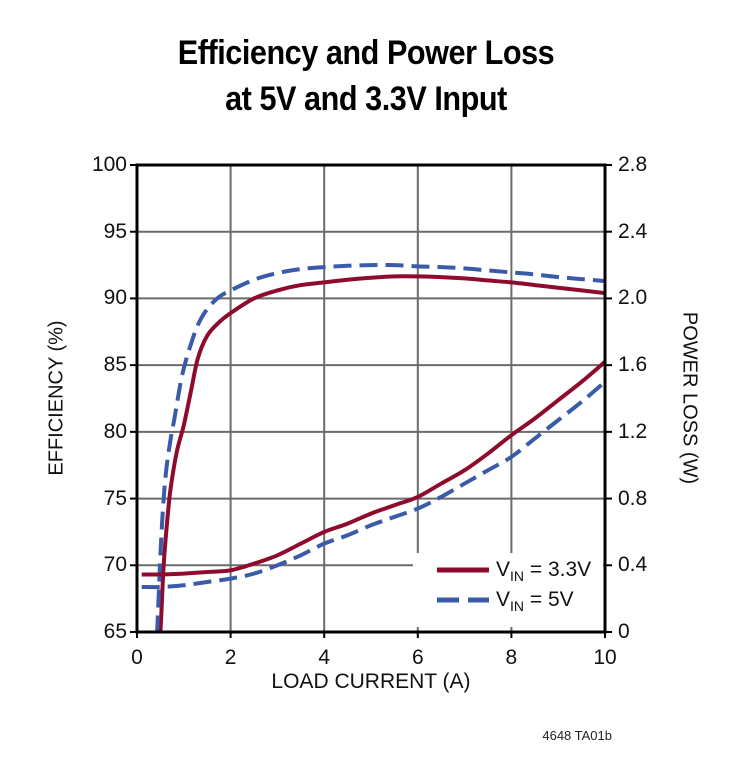  Describe the element at coordinates (115, 431) in the screenshot. I see `y-tick-left-80: 80` at that location.